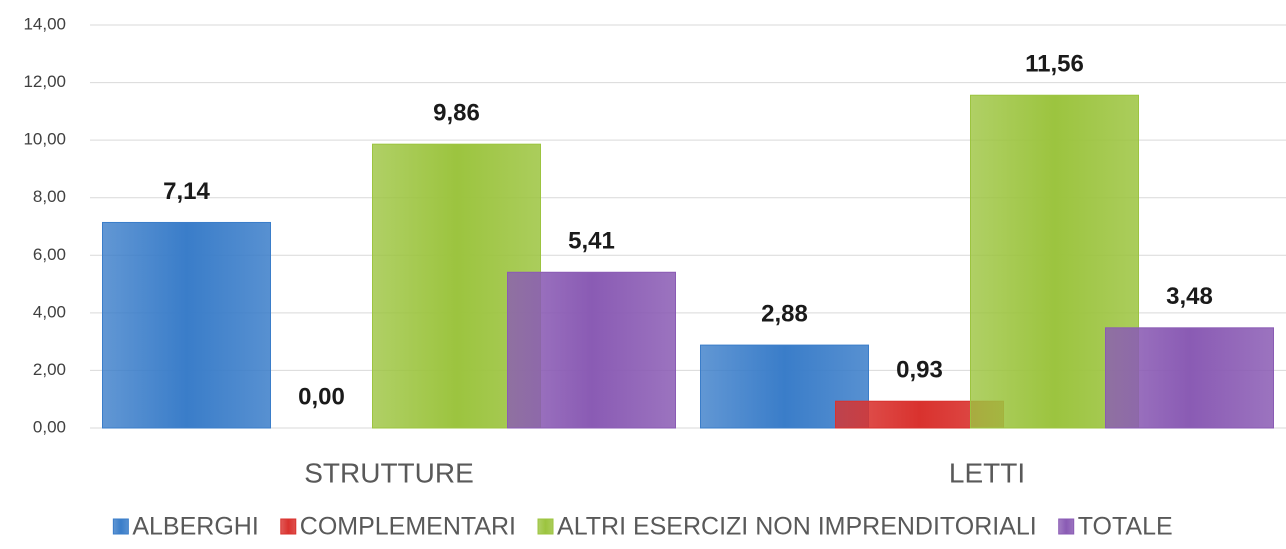  Describe the element at coordinates (987, 472) in the screenshot. I see `x-tick-label: LETTI` at that location.